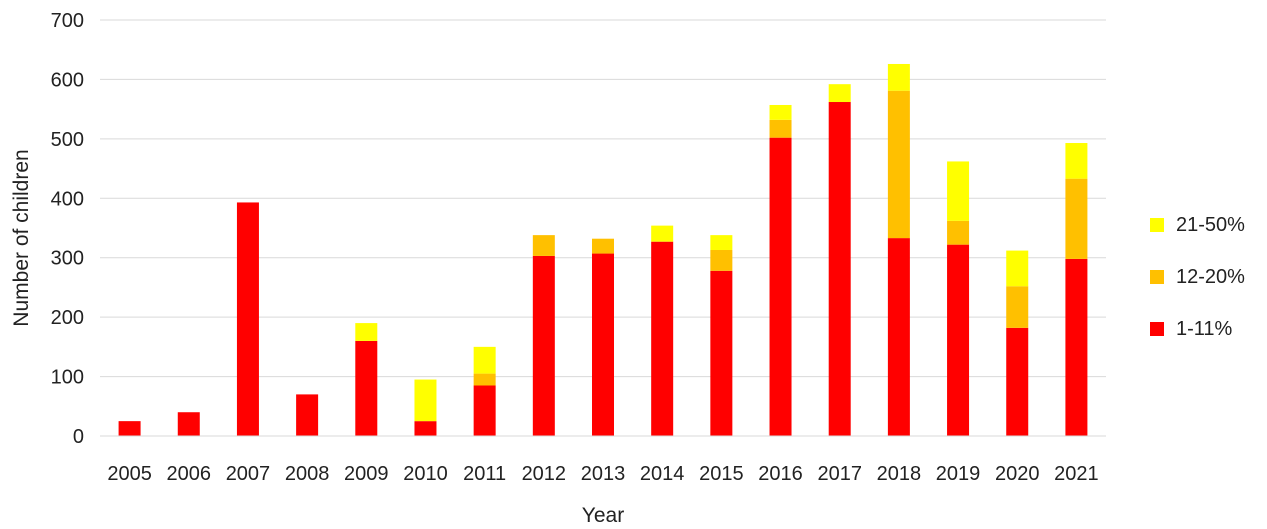  Describe the element at coordinates (958, 340) in the screenshot. I see `bar-segment-1-11pct-2019` at that location.